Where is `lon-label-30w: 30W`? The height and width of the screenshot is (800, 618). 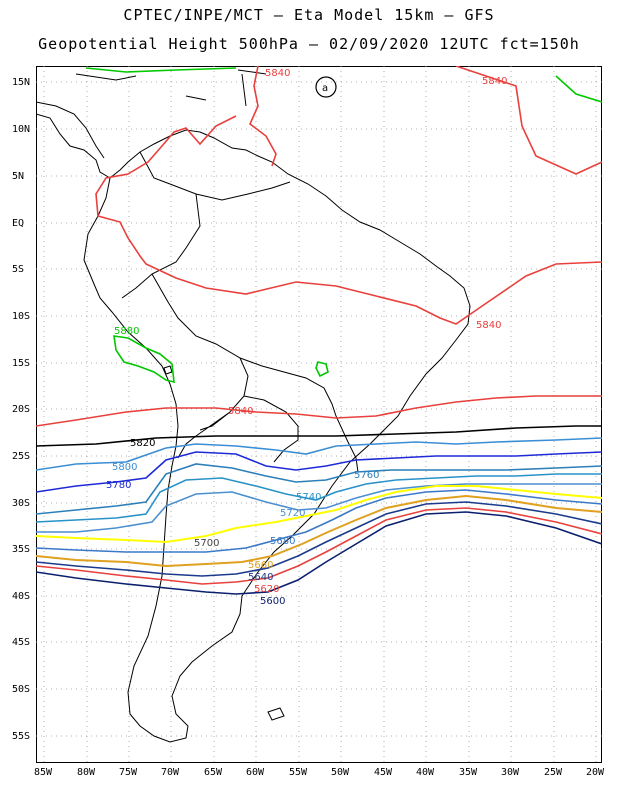
lon-label-30w: 30W is located at coordinates (510, 772).